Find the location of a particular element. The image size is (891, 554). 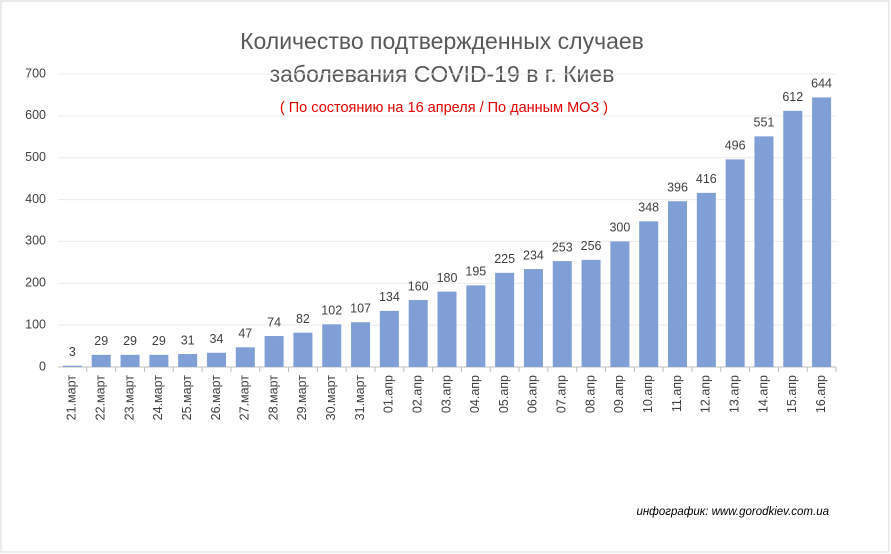

data-label: 34 is located at coordinates (217, 339).